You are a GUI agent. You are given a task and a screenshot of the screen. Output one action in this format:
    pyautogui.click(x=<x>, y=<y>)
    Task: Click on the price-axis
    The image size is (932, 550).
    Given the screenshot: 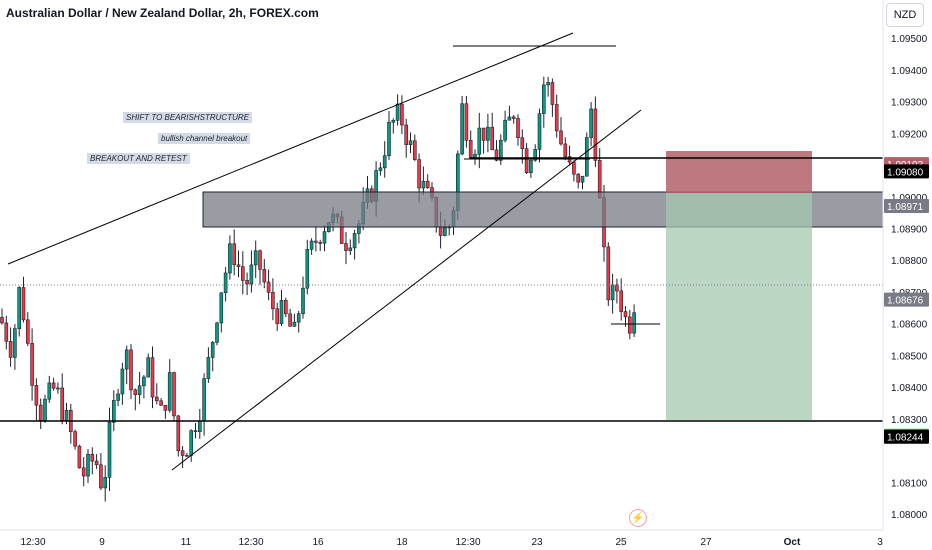 What is the action you would take?
    pyautogui.click(x=907, y=275)
    